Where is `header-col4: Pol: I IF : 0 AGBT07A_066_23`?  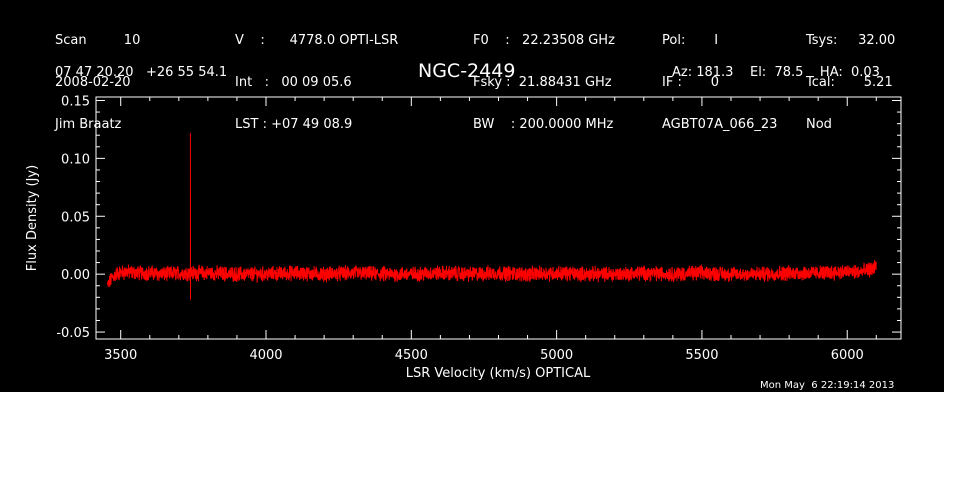 header-col4: Pol: I IF : 0 AGBT07A_066_23 is located at coordinates (719, 83).